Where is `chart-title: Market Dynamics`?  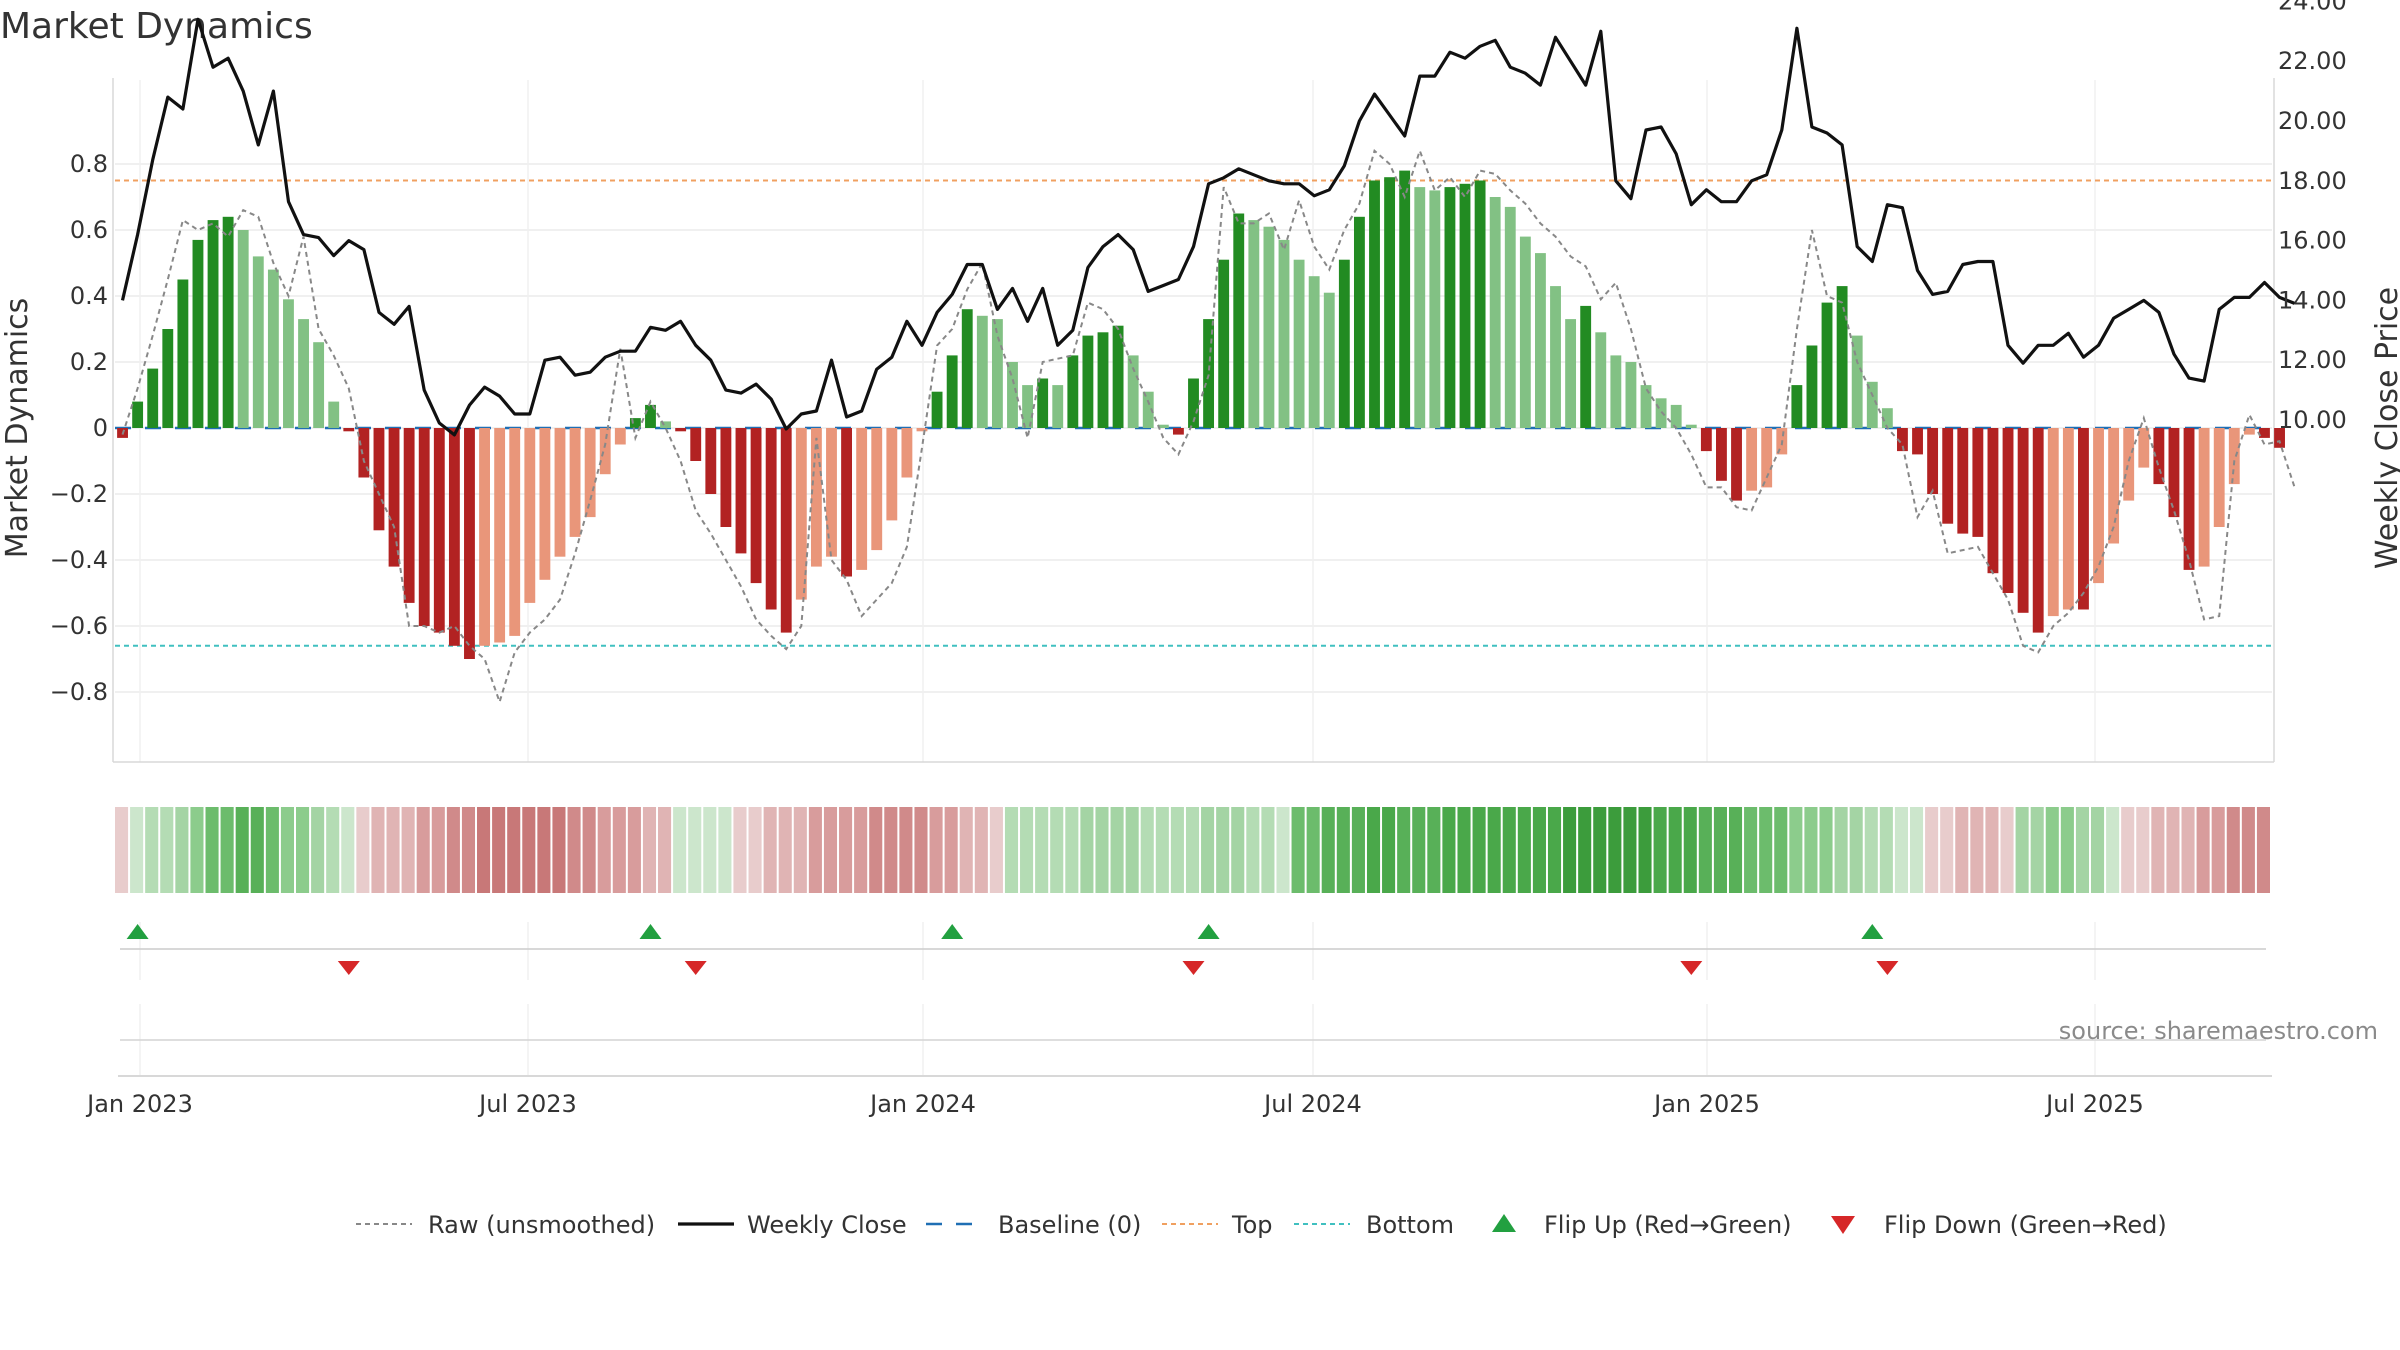 chart-title: Market Dynamics is located at coordinates (156, 26).